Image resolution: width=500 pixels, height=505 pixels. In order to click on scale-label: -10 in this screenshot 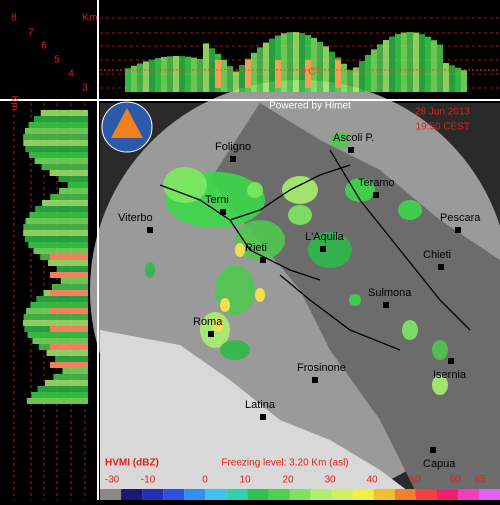, I will do `click(148, 480)`.